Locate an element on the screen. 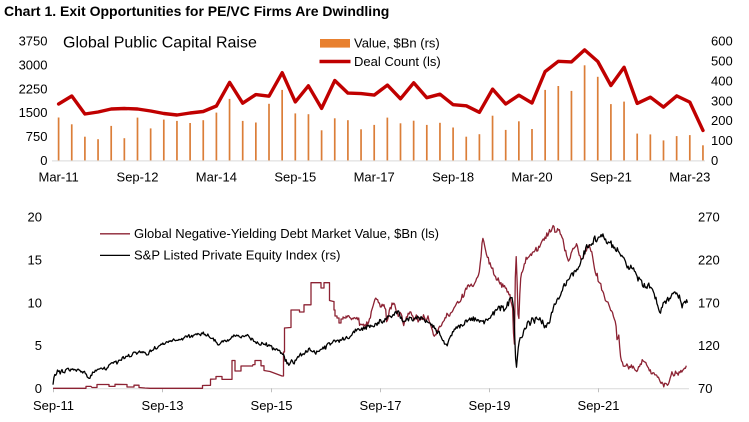  svg-text: 500 is located at coordinates (722, 61).